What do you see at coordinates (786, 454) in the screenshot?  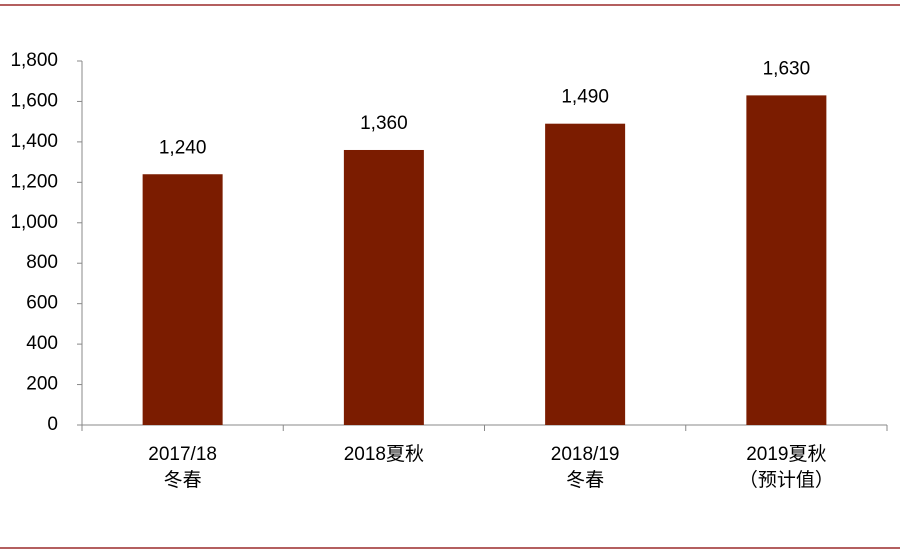 I see `x-tick-label: 2019夏秋` at bounding box center [786, 454].